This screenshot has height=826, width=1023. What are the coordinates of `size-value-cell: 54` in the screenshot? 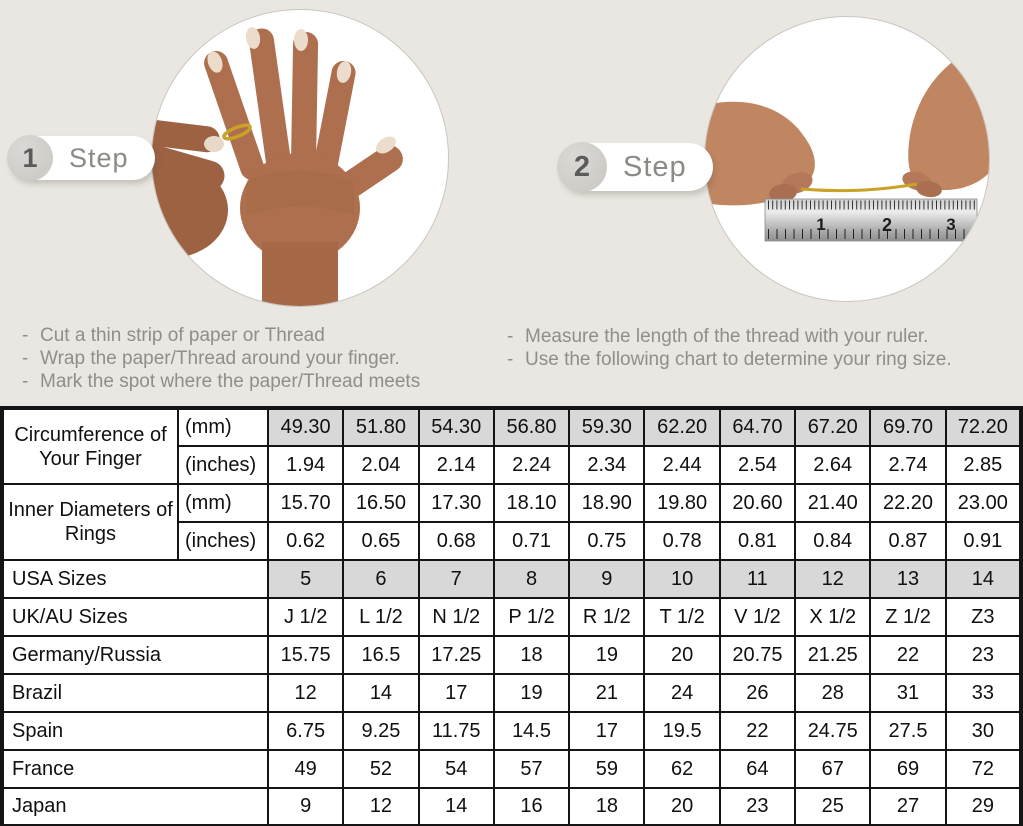 It's located at (456, 769).